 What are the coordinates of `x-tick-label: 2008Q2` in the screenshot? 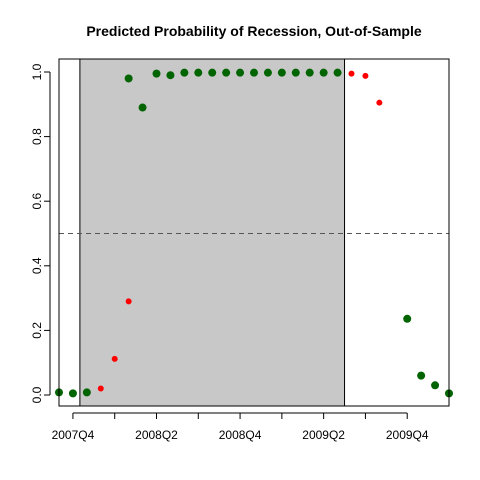 It's located at (156, 435).